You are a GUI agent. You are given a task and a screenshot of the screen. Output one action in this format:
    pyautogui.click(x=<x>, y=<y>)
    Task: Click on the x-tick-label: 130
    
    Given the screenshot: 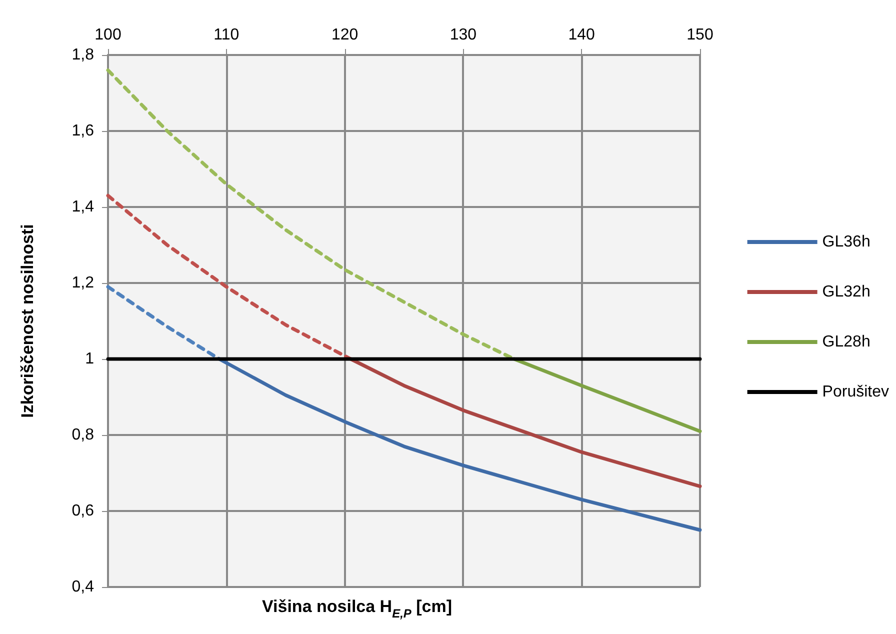 What is the action you would take?
    pyautogui.click(x=463, y=35)
    